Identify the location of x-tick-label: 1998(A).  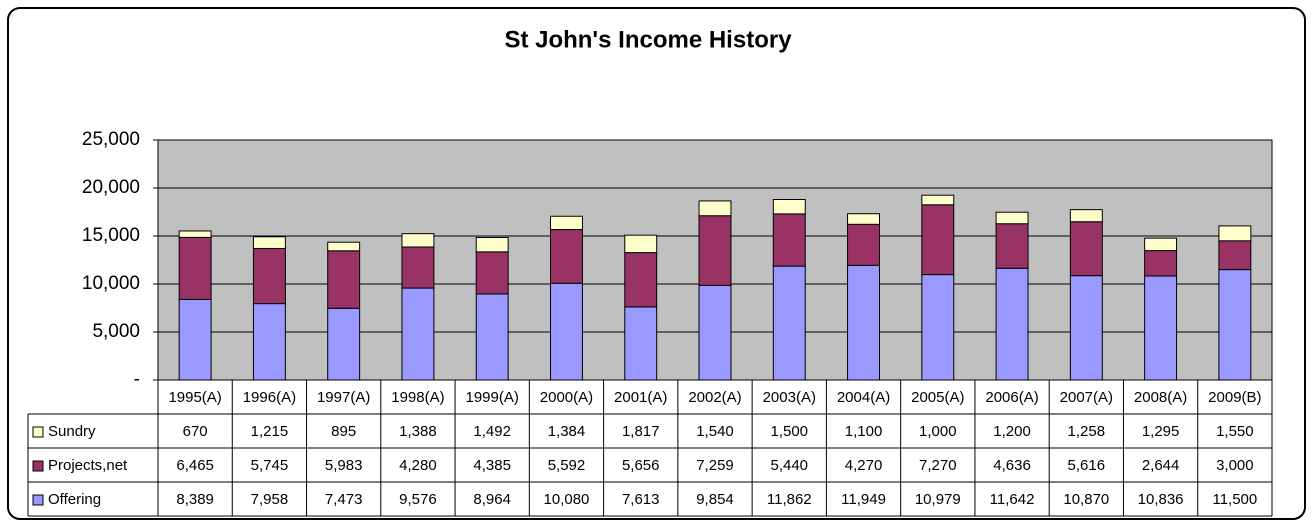
(417, 397).